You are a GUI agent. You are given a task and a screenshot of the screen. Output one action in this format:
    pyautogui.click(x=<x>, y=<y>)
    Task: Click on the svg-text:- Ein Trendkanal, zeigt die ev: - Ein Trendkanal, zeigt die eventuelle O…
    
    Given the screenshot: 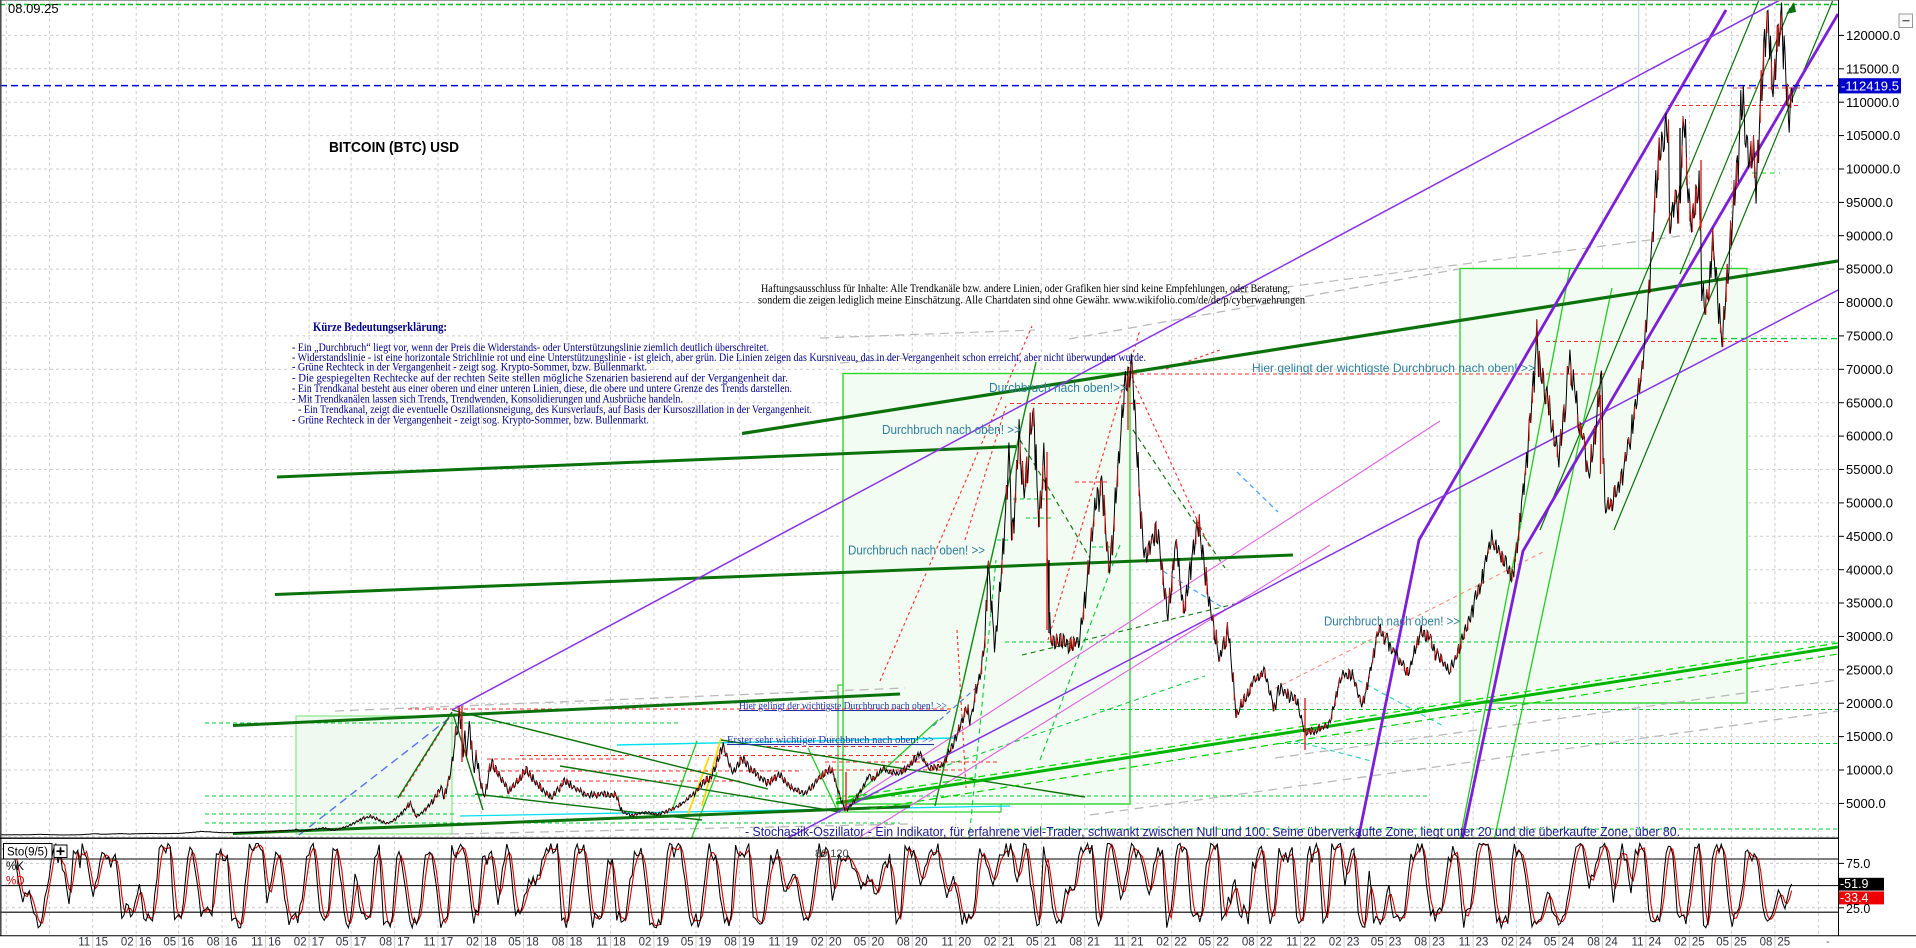 What is the action you would take?
    pyautogui.click(x=555, y=410)
    